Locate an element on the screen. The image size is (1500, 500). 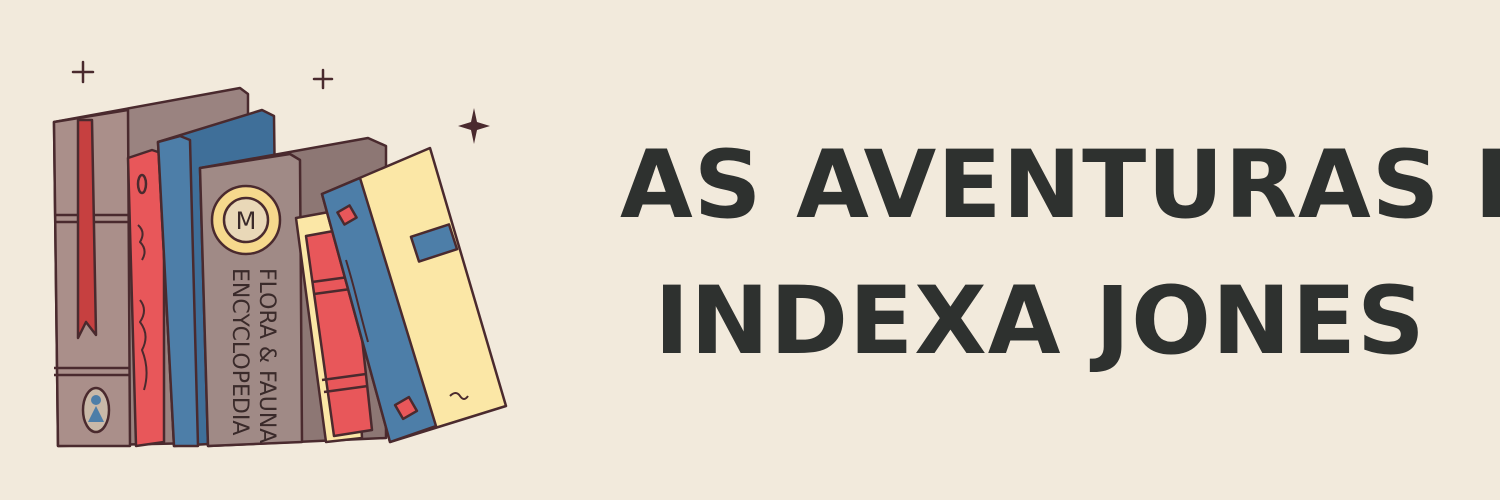
emblem-letter: M is located at coordinates (246, 221).